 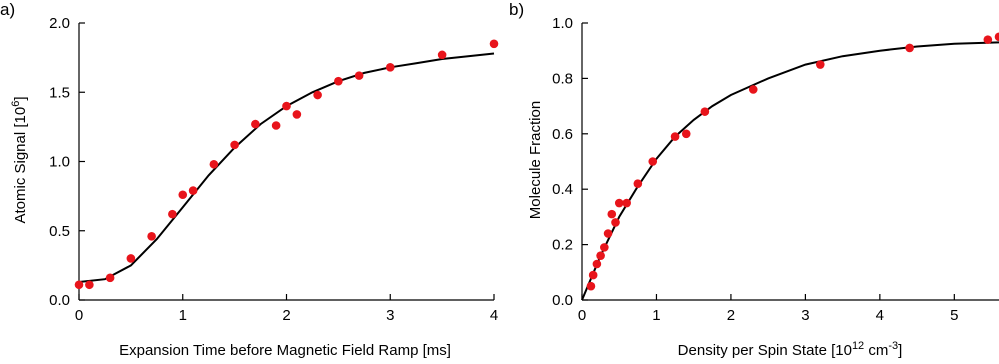 I want to click on panel-b-y-tick-label: 0.2, so click(x=562, y=245).